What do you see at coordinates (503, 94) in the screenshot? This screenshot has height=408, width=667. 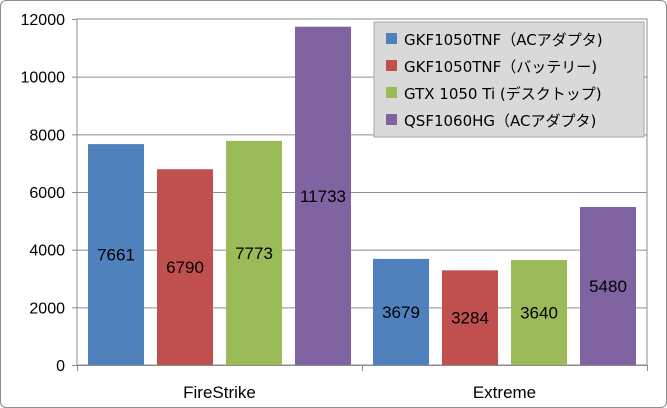 I see `legend-label: GTX 1050 Ti (デスクトップ)` at bounding box center [503, 94].